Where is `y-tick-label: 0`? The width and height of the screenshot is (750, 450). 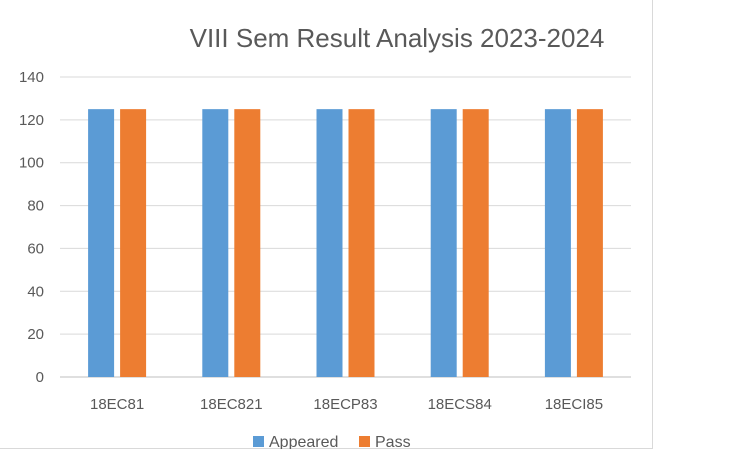
y-tick-label: 0 is located at coordinates (40, 377).